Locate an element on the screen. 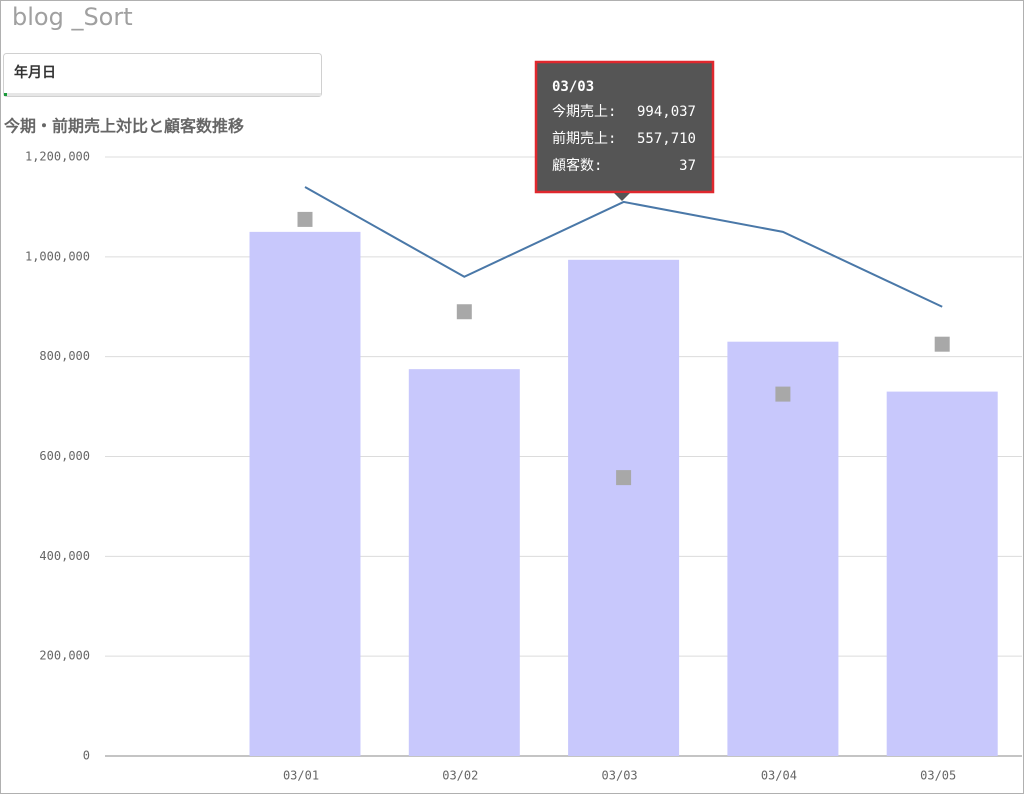 The image size is (1024, 794). y-tick-label: 400,000 is located at coordinates (64, 556).